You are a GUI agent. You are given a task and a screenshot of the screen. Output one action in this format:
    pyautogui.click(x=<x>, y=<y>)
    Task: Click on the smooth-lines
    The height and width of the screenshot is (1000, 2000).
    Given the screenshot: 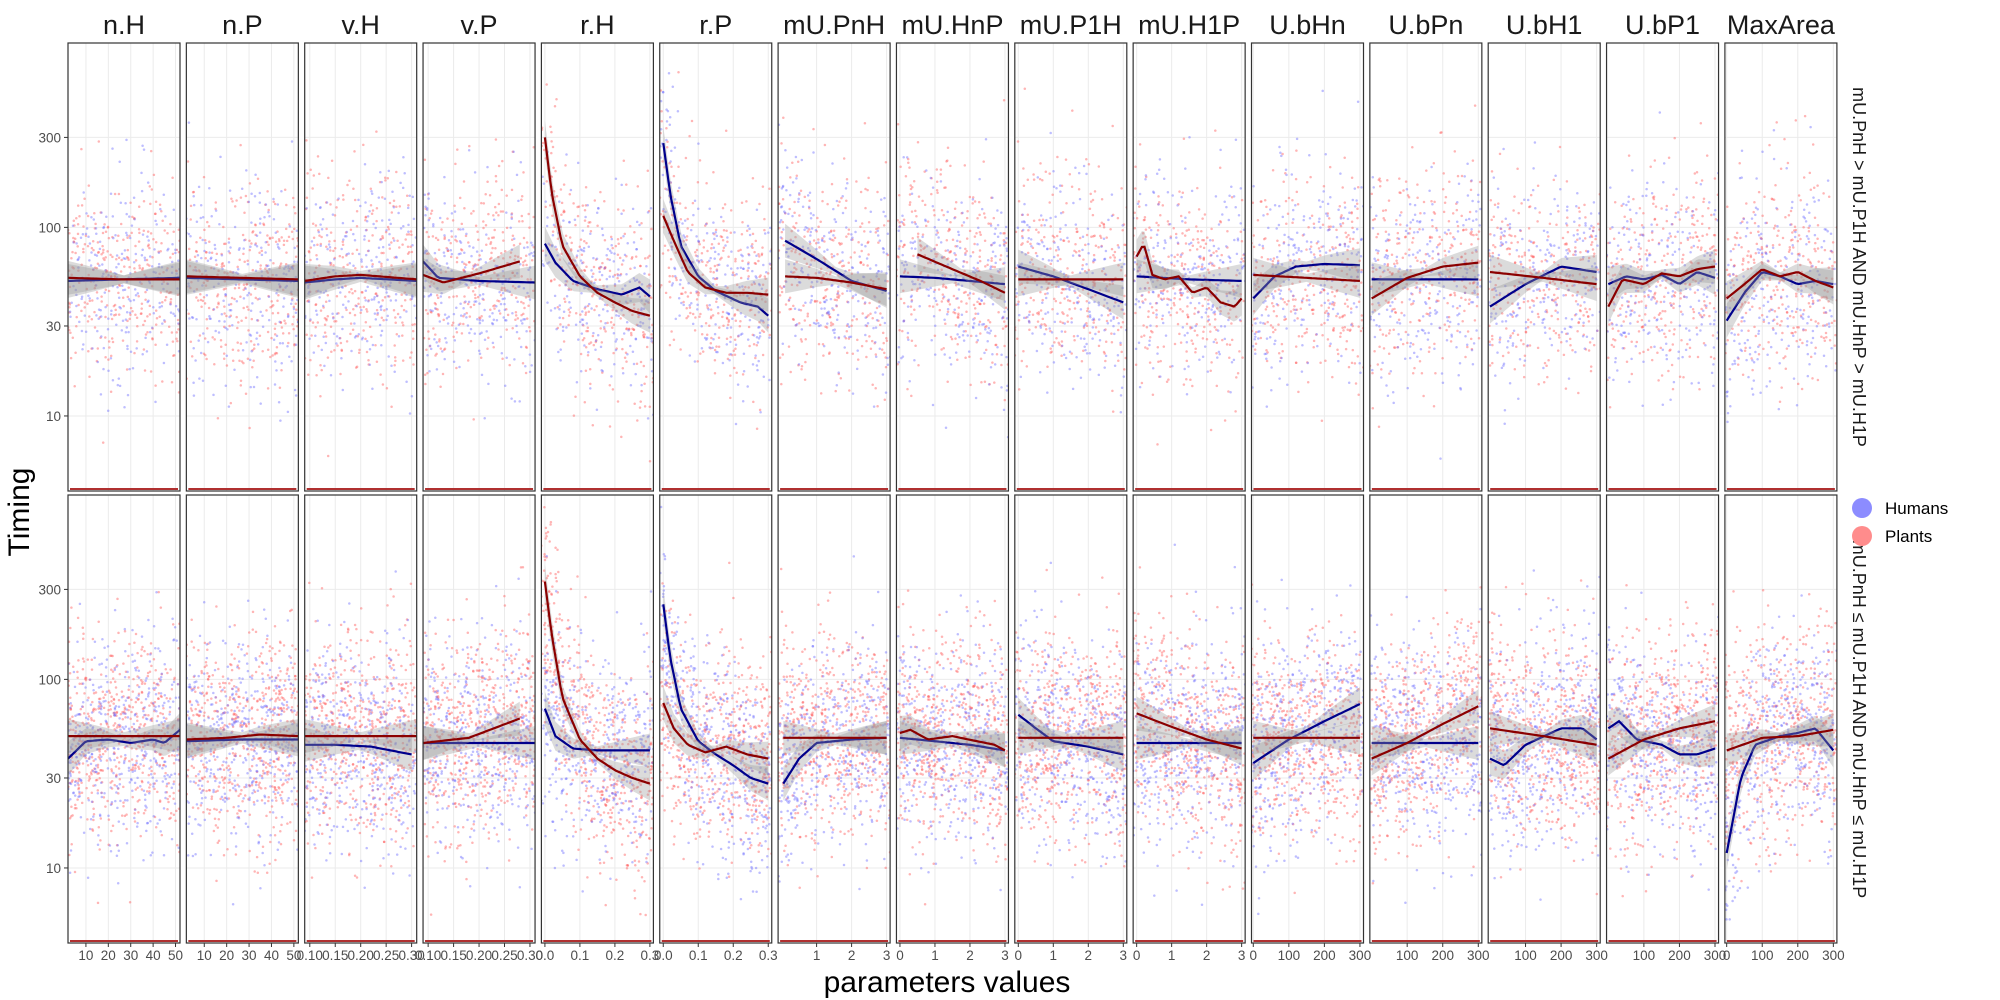 What is the action you would take?
    pyautogui.click(x=360, y=745)
    